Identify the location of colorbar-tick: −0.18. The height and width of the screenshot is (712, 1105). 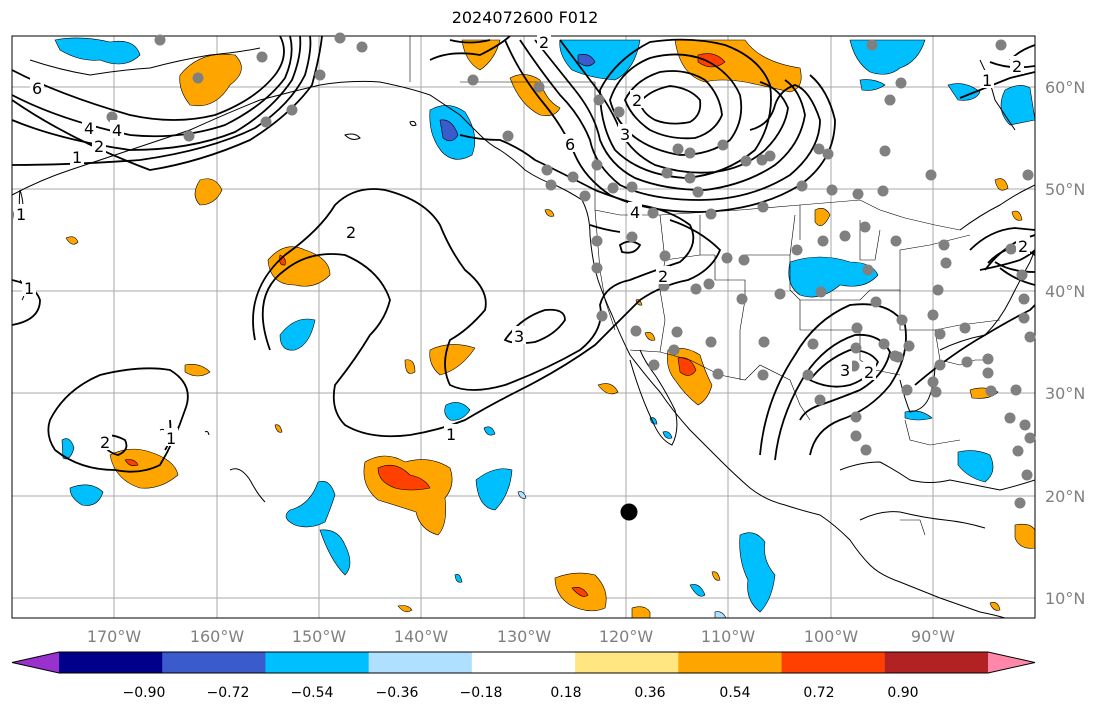
(481, 693).